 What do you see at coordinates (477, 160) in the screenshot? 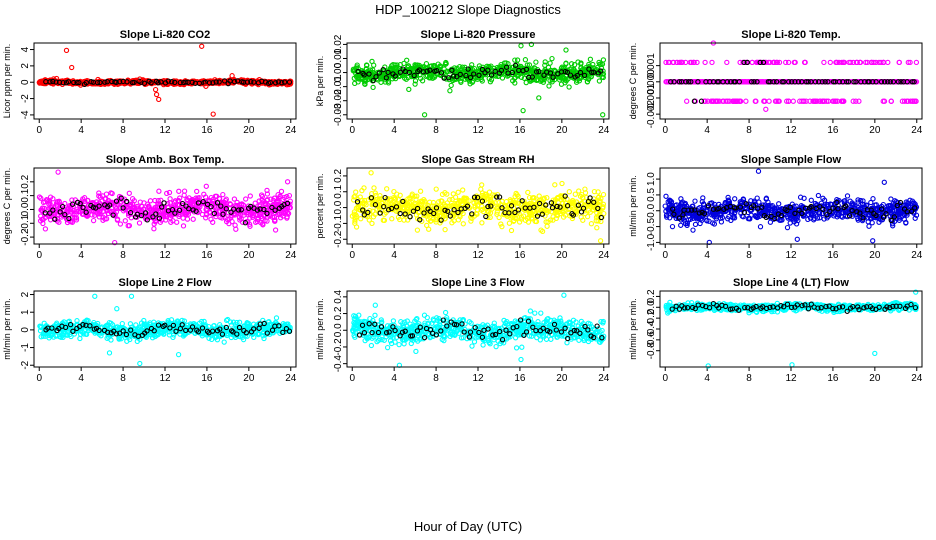
I see `panel-title: Slope Gas Stream RH` at bounding box center [477, 160].